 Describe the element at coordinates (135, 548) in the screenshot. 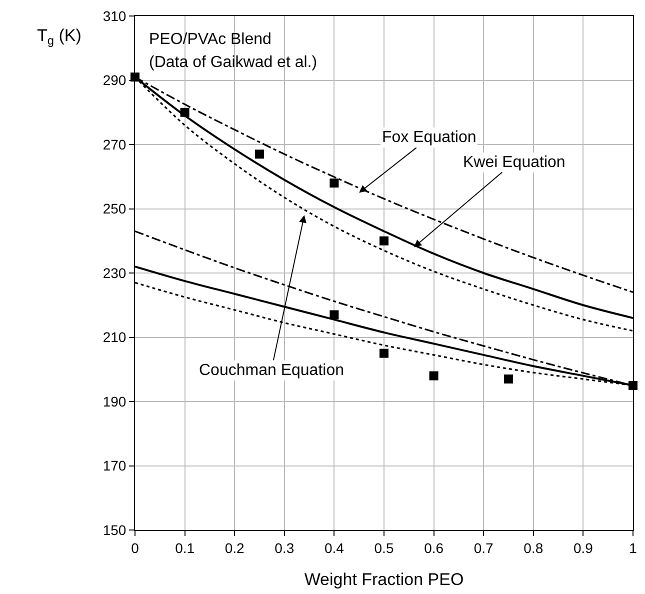

I see `x-tick-label: 0` at that location.